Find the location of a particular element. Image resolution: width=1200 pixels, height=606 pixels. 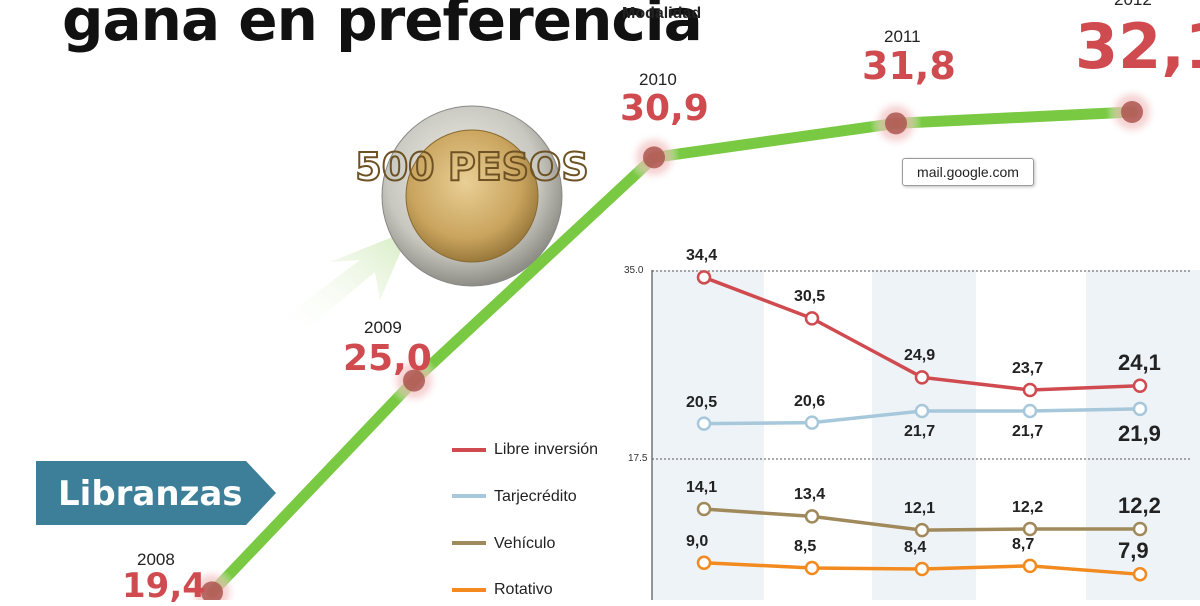

series-label-vehiculo-0: 14,1 is located at coordinates (702, 488).